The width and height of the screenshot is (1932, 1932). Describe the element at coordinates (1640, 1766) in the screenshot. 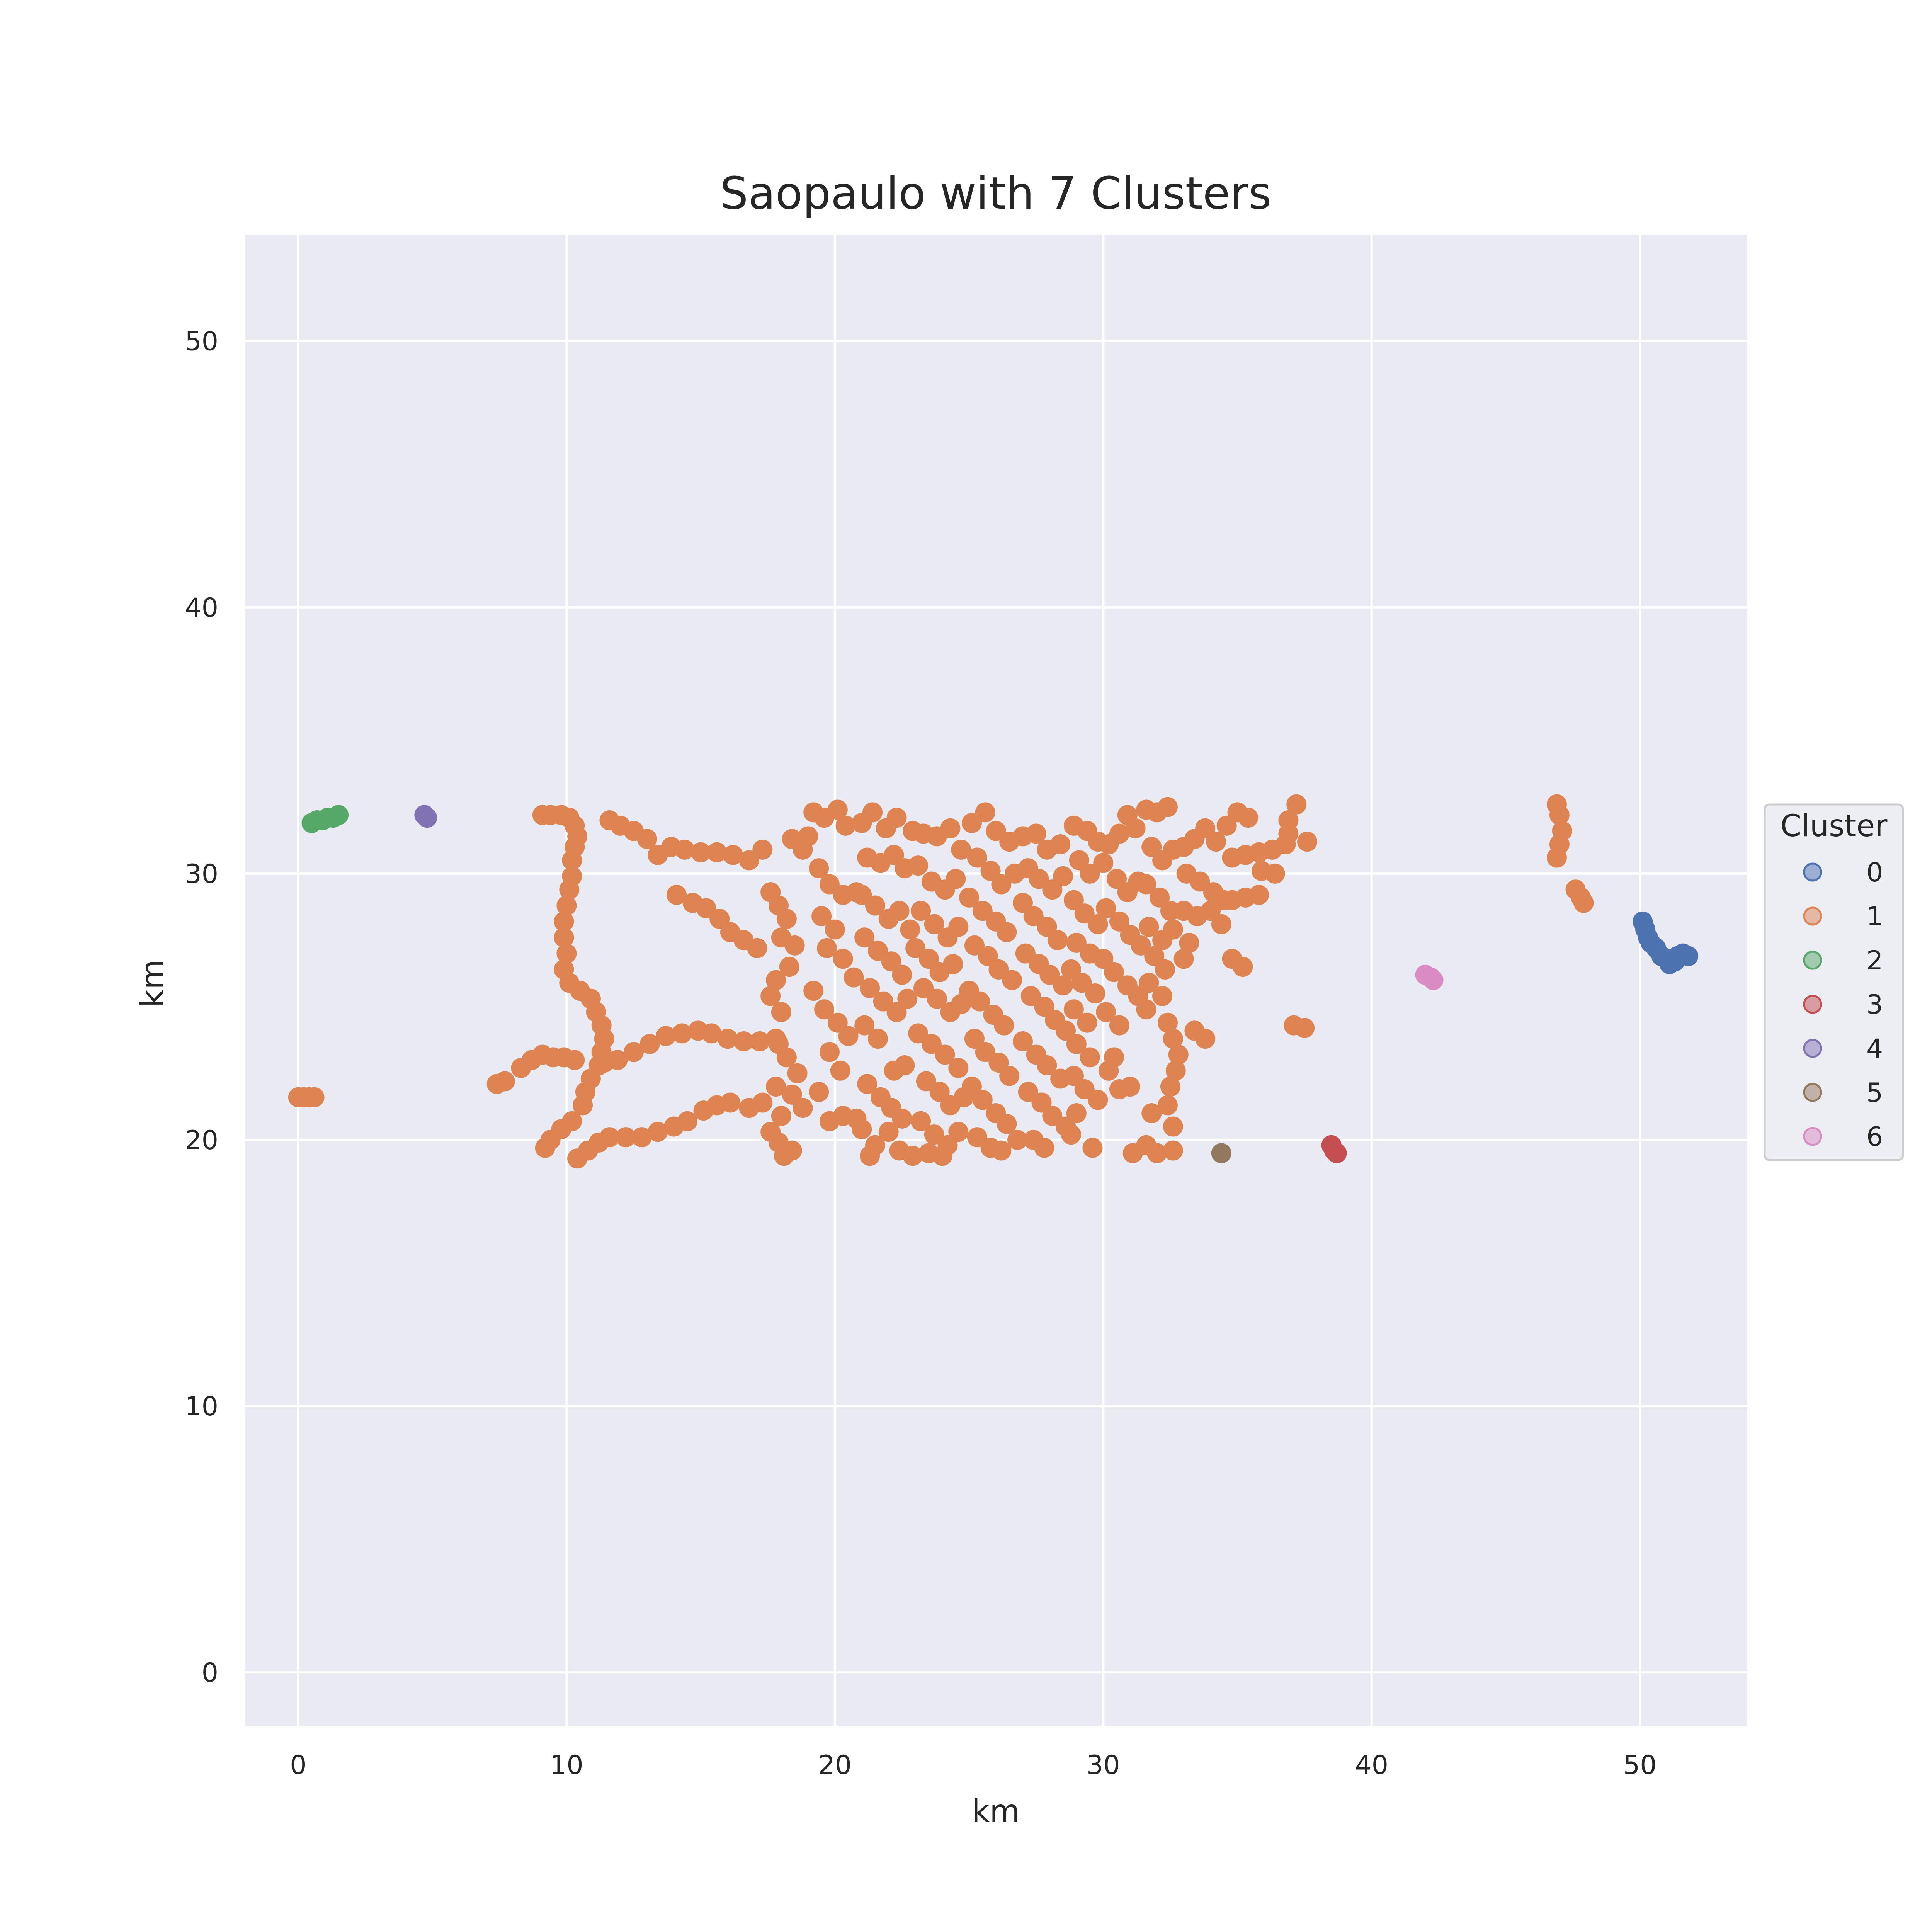

I see `x-tick-label: 50` at that location.